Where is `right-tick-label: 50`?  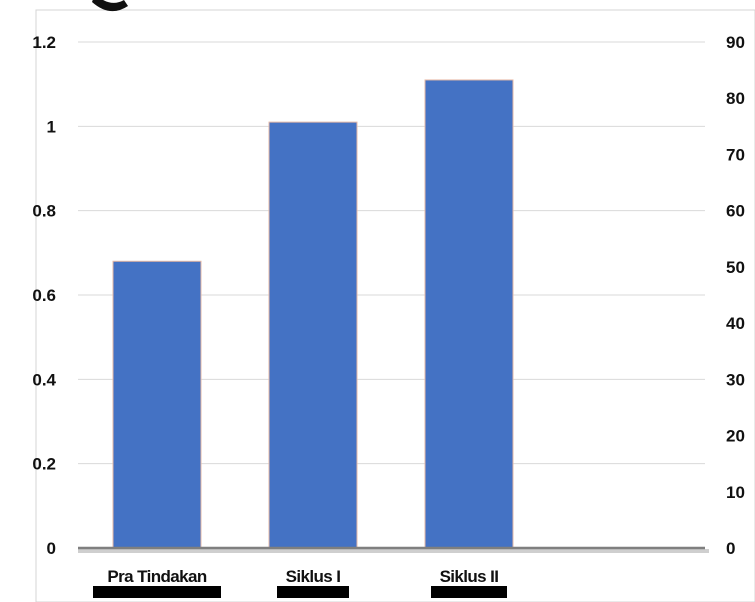 right-tick-label: 50 is located at coordinates (735, 267).